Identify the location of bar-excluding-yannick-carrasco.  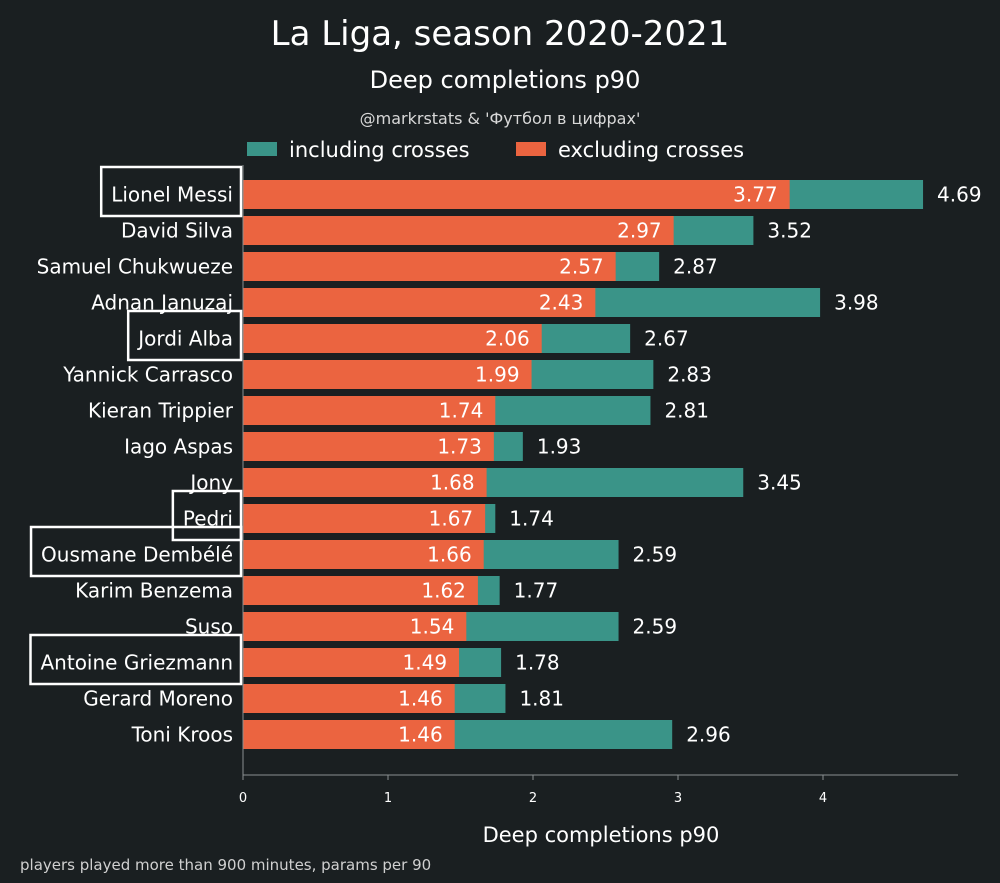
(387, 374).